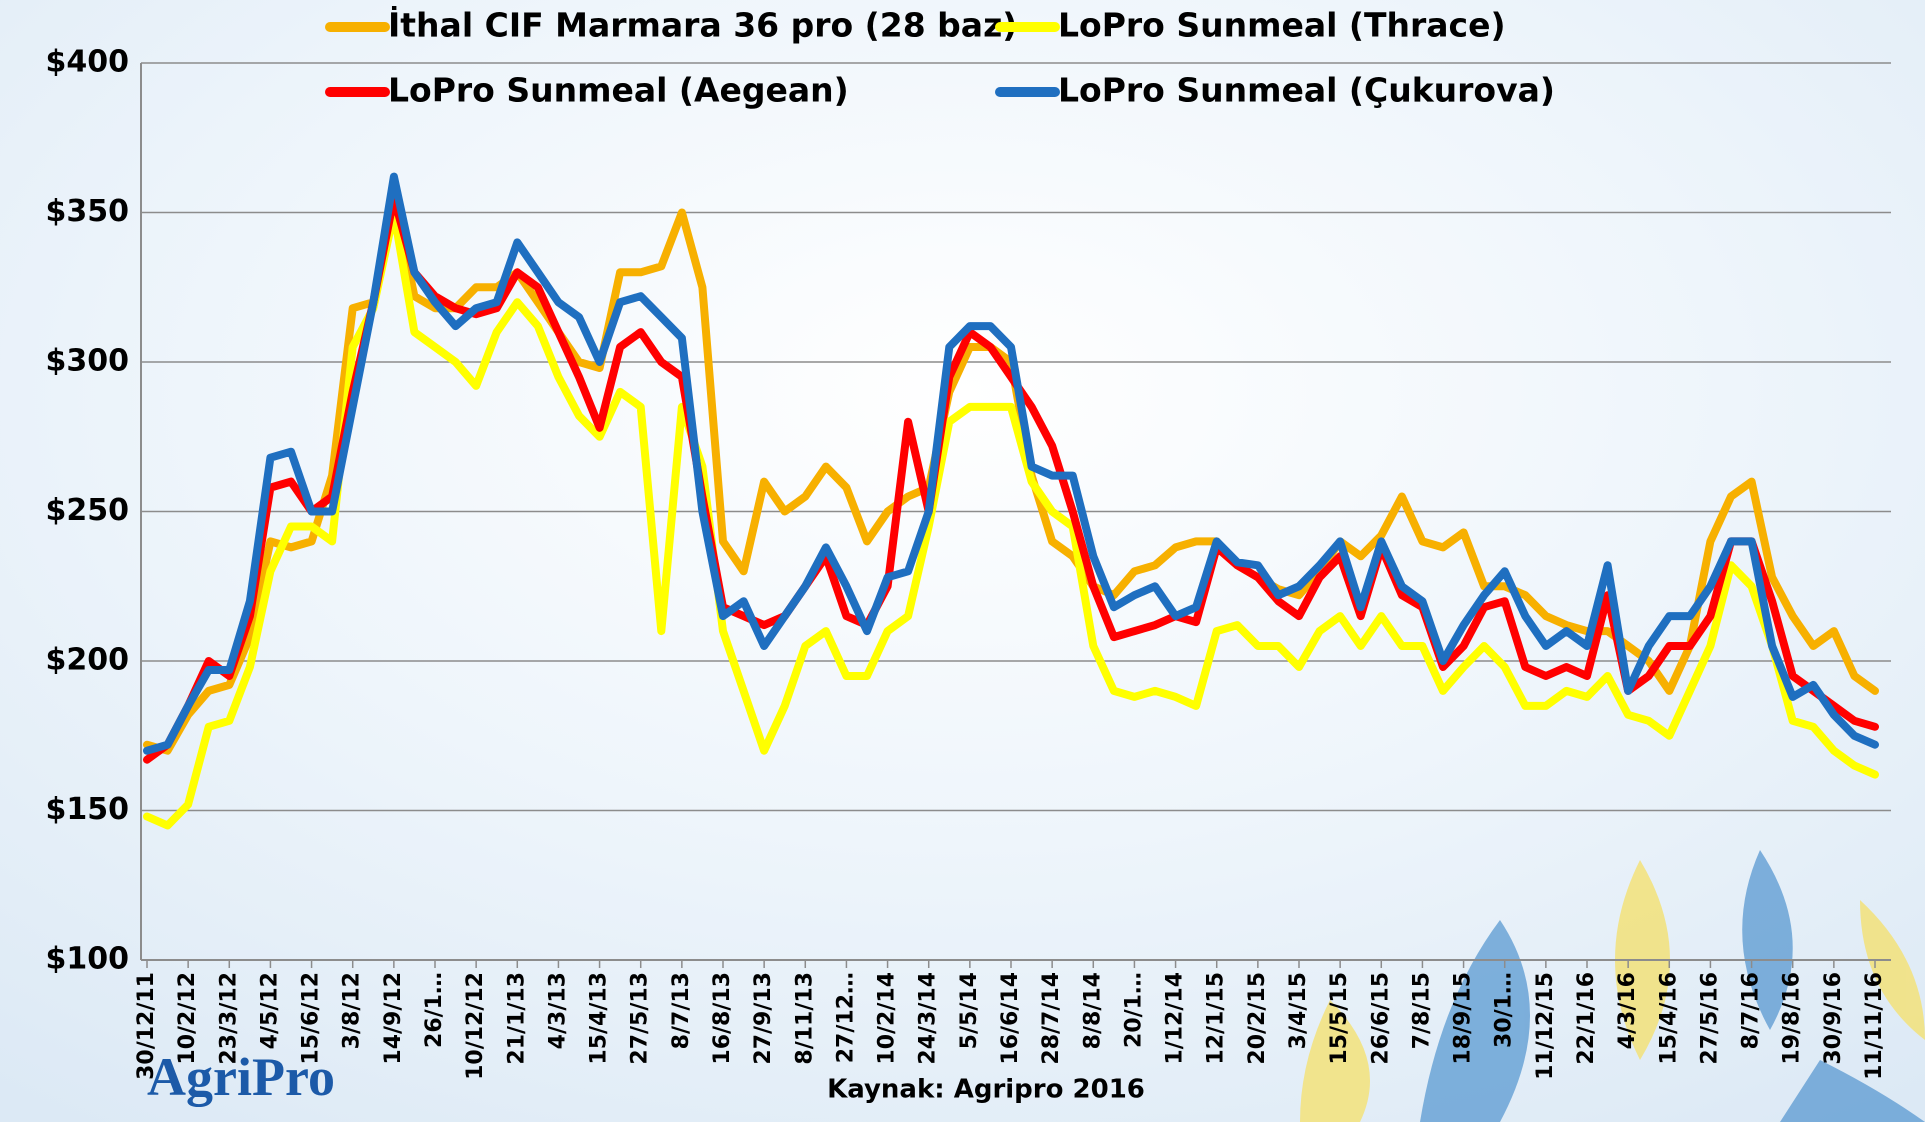  Describe the element at coordinates (1306, 90) in the screenshot. I see `legend-label: LoPro Sunmeal (Çukurova)` at that location.